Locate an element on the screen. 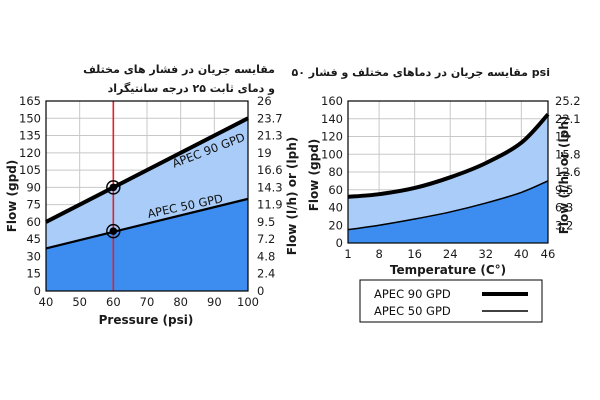 The width and height of the screenshot is (600, 400). left-y-tick: 0 is located at coordinates (37, 291).